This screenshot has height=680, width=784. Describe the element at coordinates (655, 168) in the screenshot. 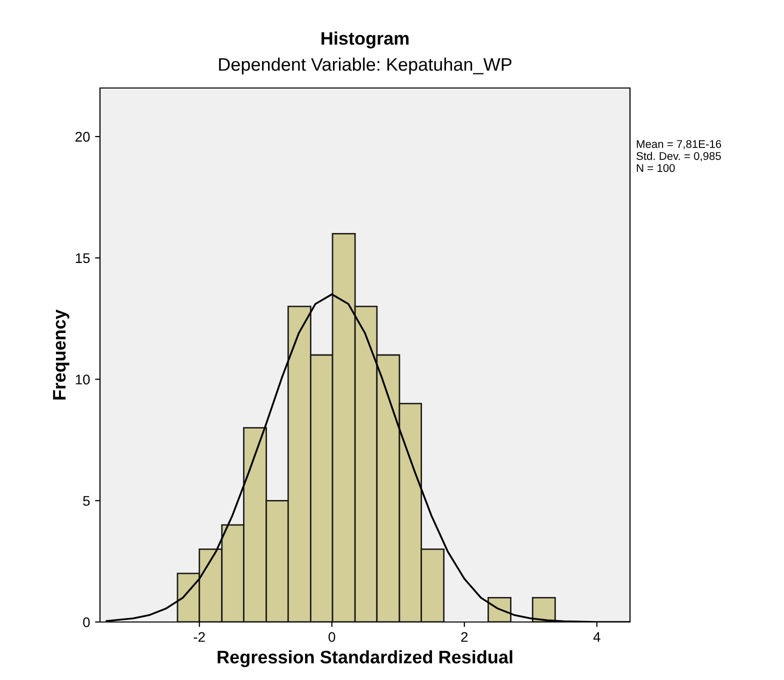

I see `text: N = 100` at that location.